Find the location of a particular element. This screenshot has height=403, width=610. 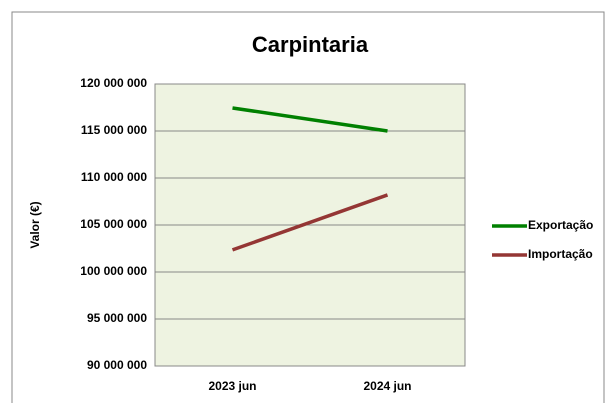

y-tick-label: 90 000 000 is located at coordinates (117, 365).